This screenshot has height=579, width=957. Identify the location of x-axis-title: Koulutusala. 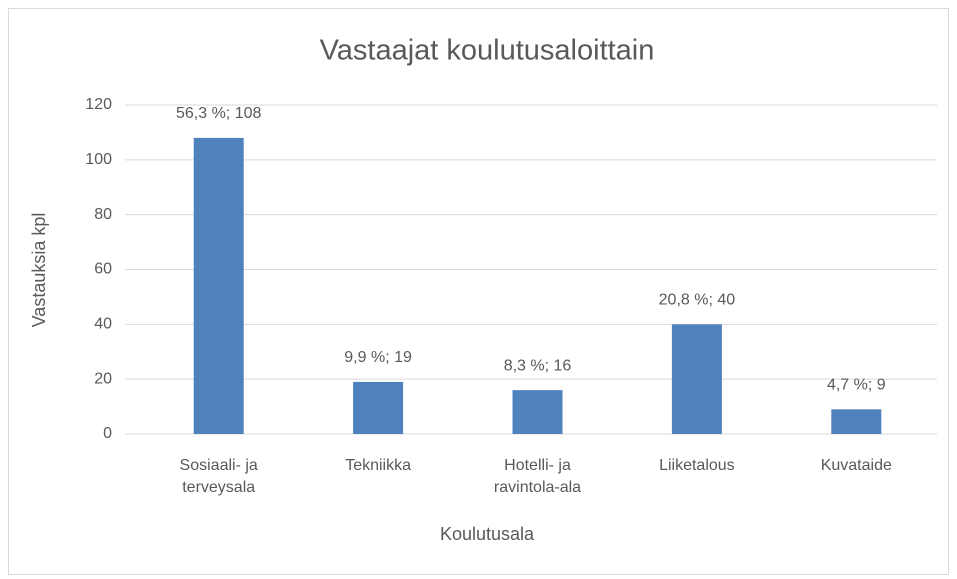
(487, 534).